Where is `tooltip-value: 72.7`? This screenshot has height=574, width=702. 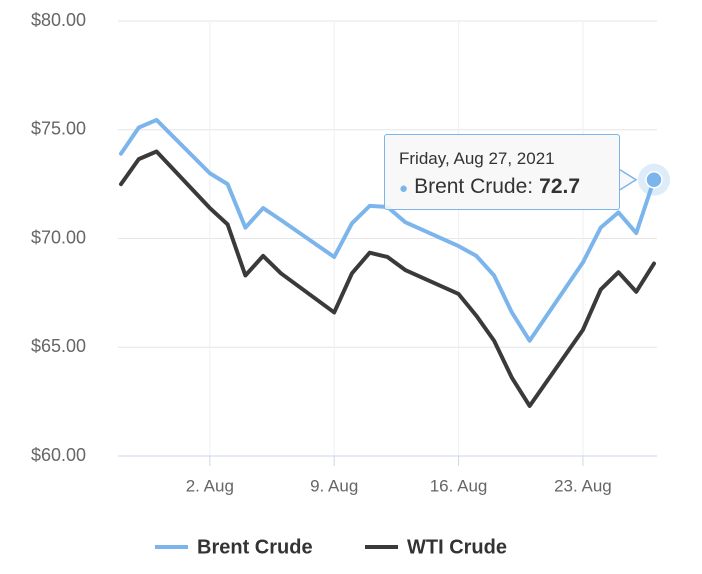
tooltip-value: 72.7 is located at coordinates (560, 186).